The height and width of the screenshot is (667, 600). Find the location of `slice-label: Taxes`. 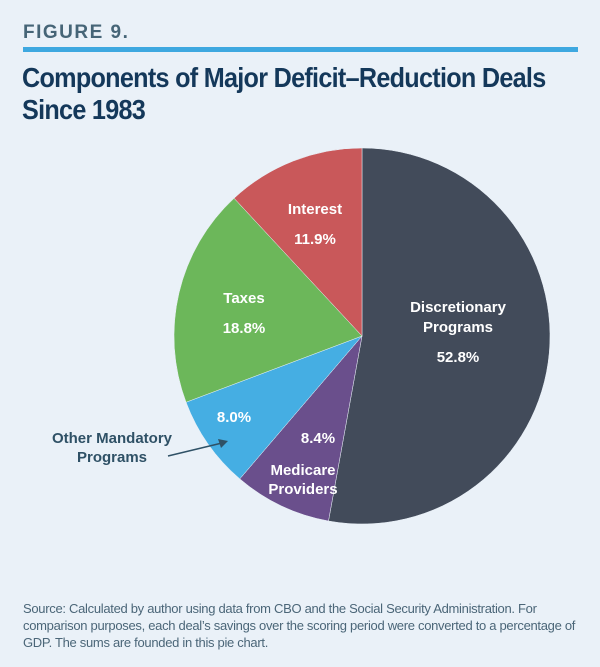

slice-label: Taxes is located at coordinates (243, 298).